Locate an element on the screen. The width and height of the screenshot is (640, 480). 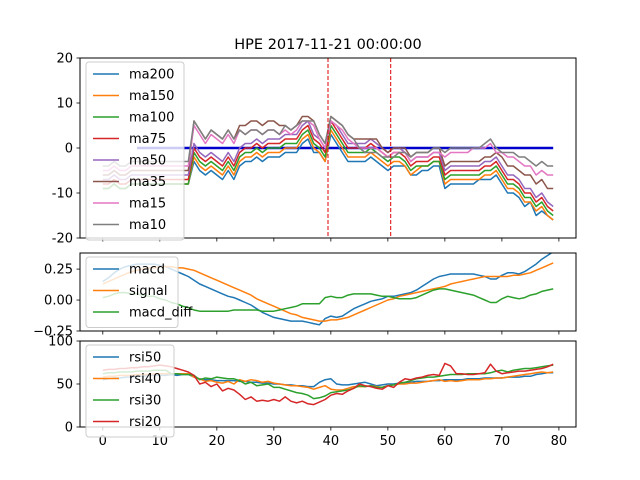
series-line-rsi20 is located at coordinates (328, 384).